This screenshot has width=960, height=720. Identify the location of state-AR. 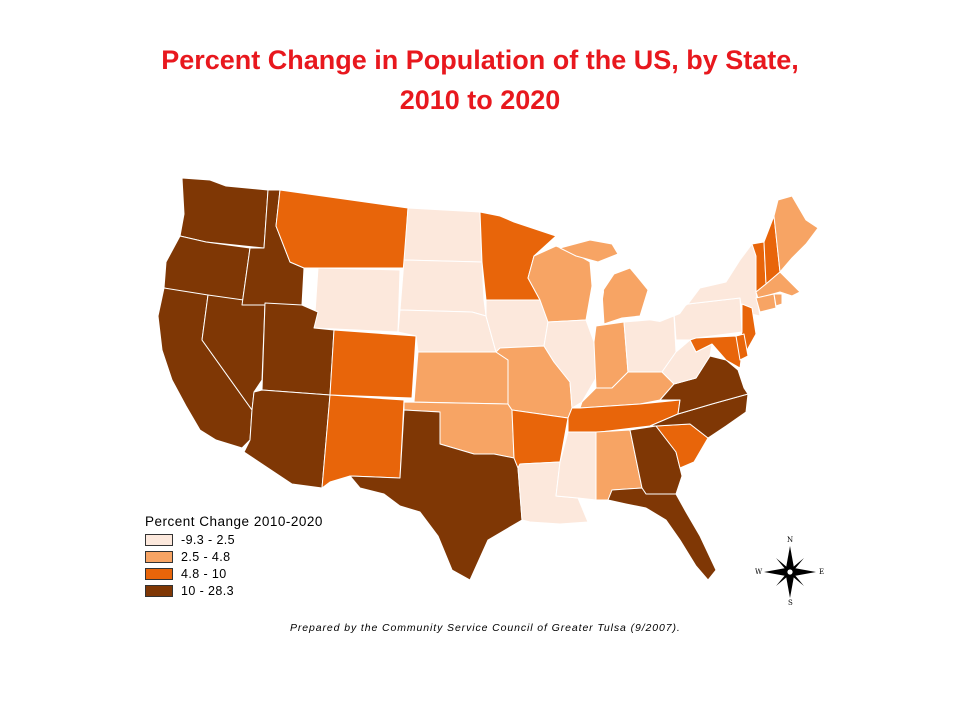
(540, 439).